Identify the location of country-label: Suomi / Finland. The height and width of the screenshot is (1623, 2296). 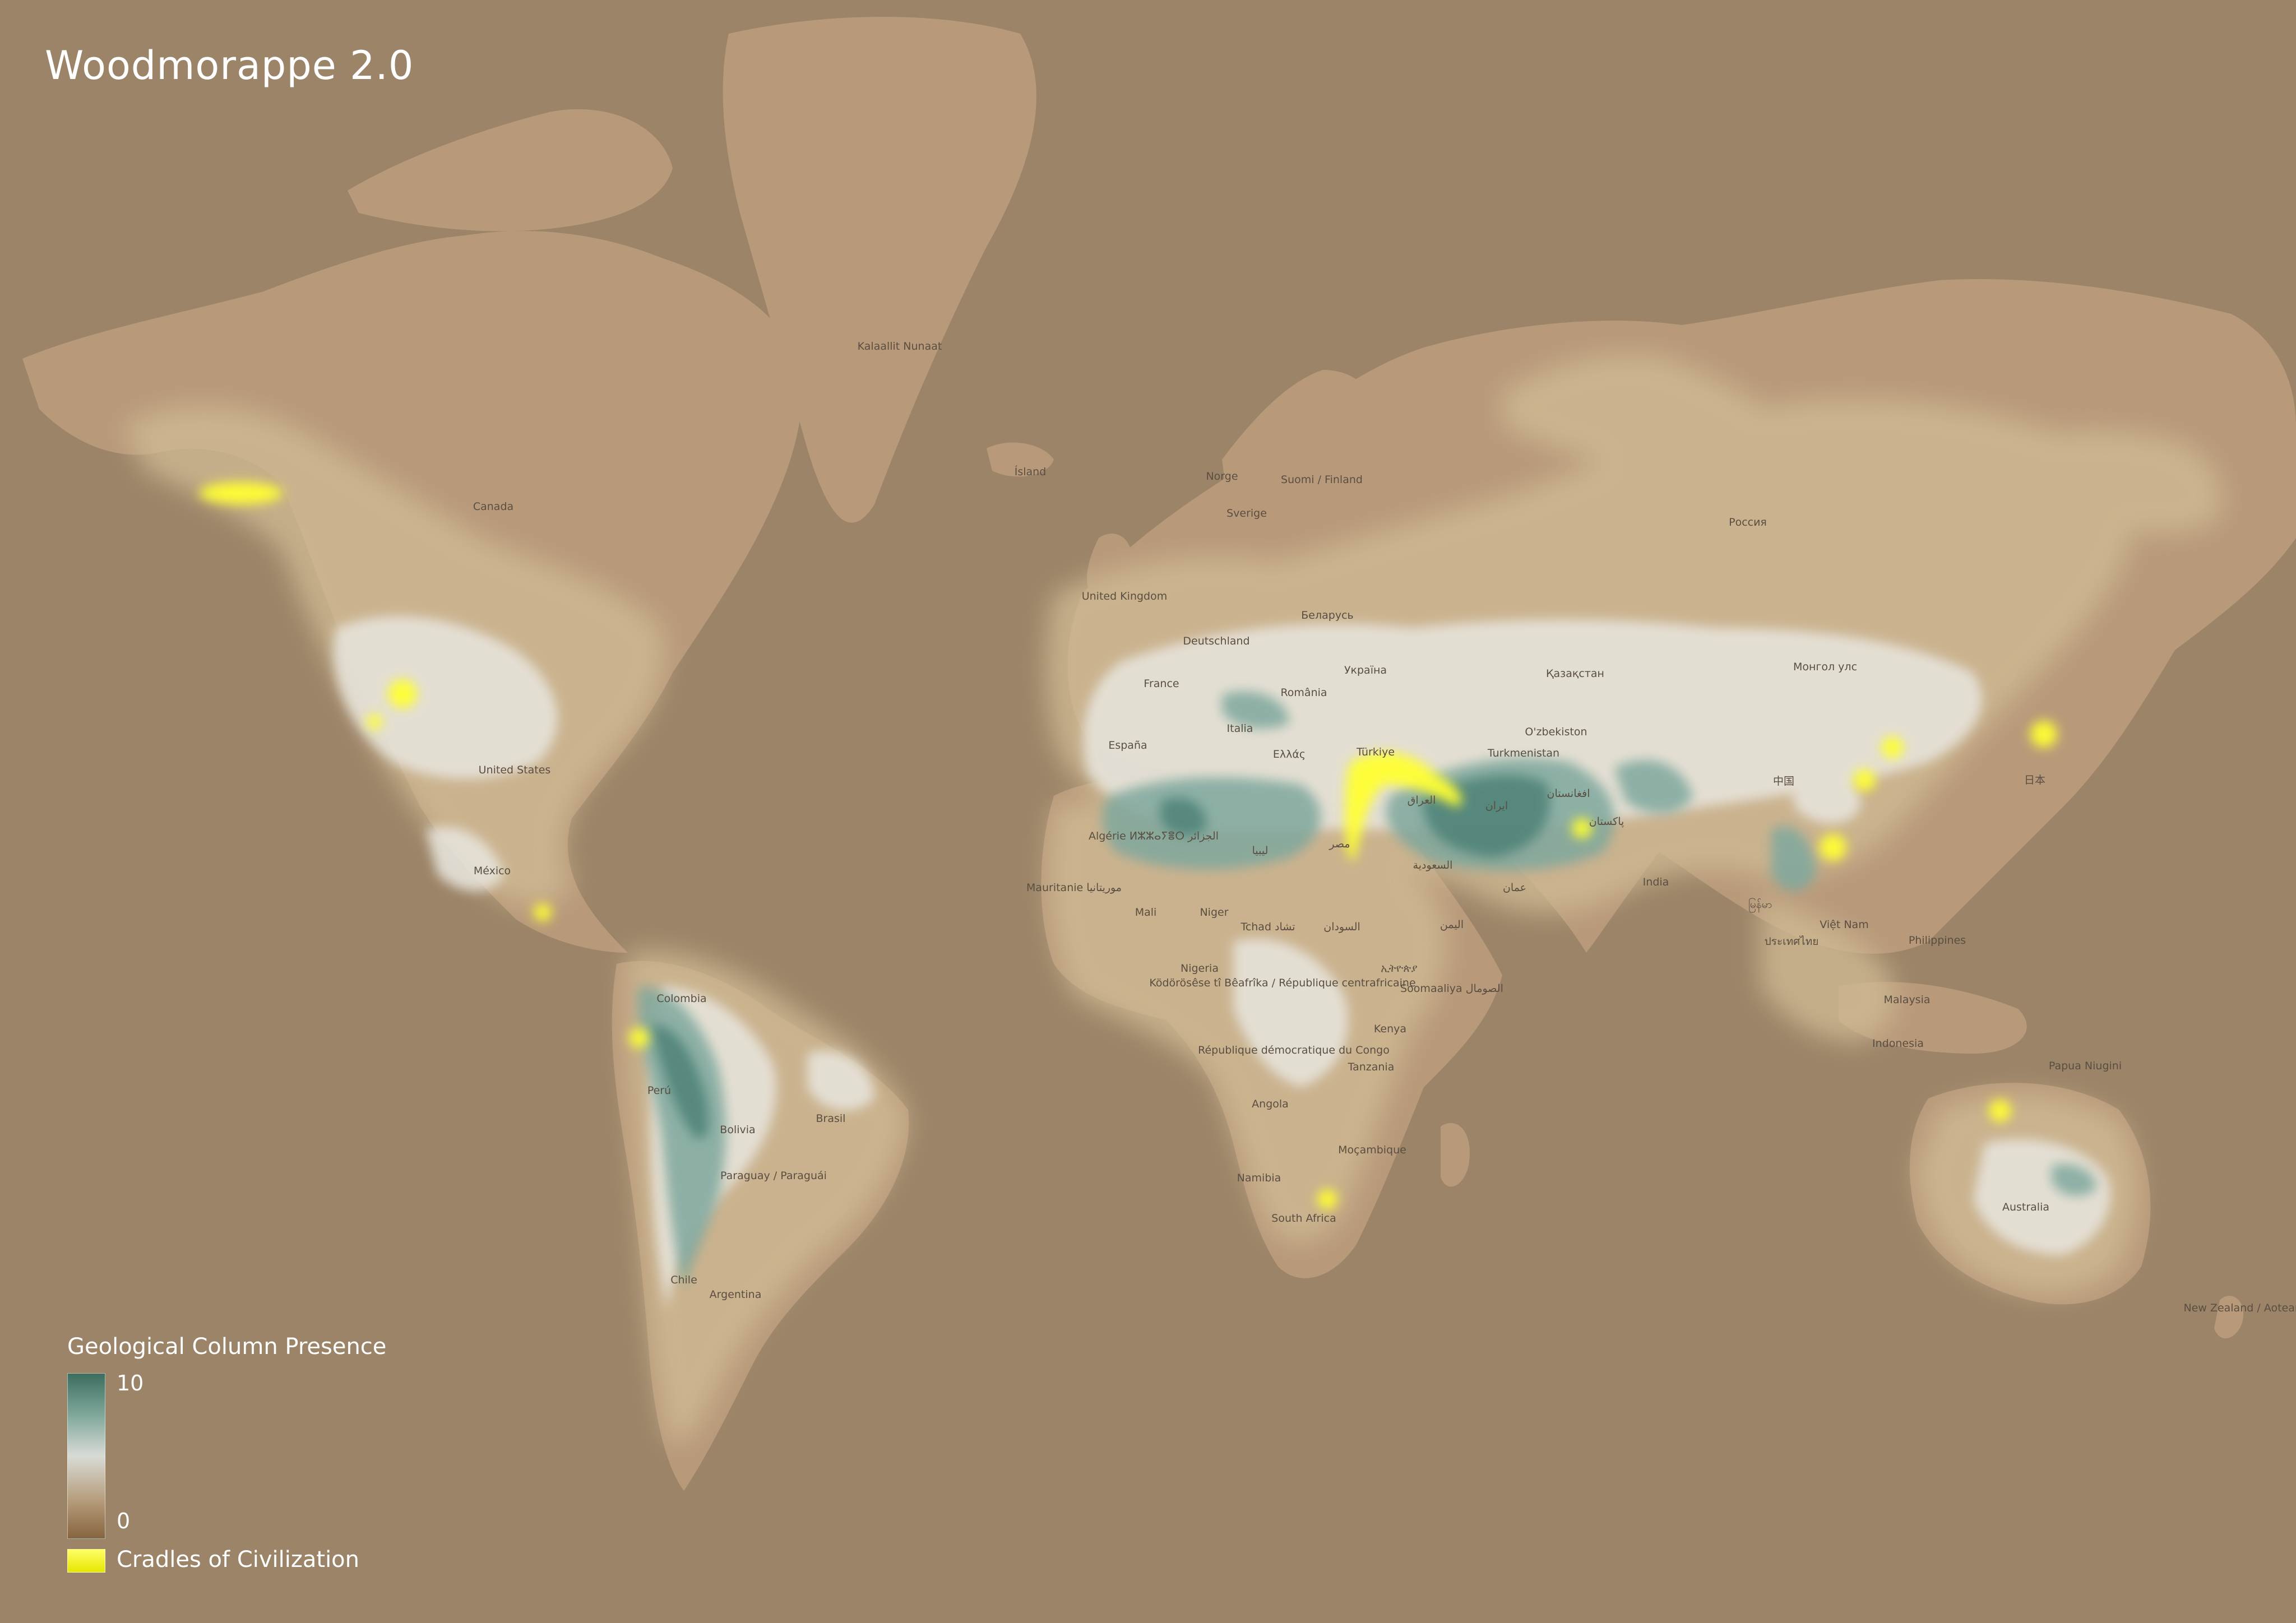
(1322, 480).